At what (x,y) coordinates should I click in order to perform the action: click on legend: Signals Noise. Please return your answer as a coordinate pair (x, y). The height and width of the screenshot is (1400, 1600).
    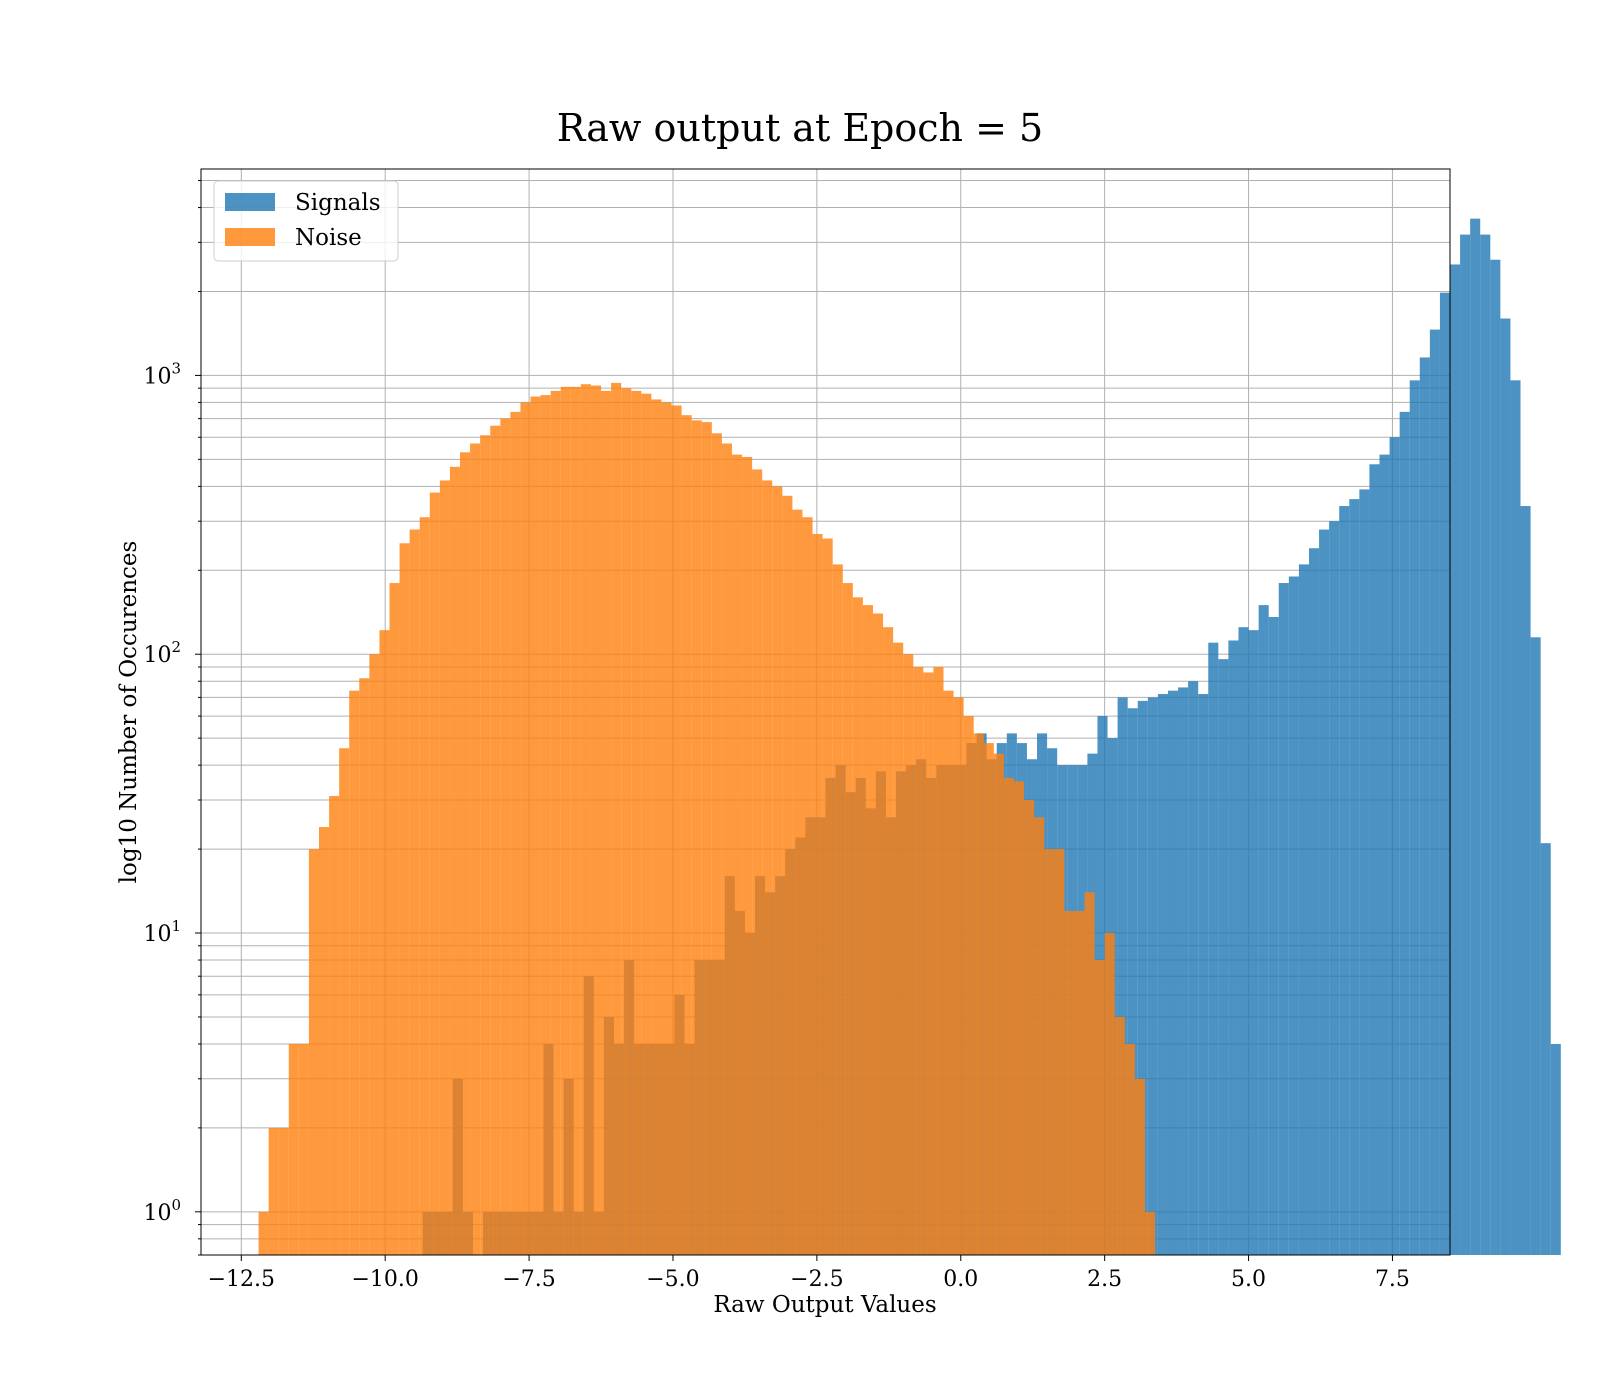
    Looking at the image, I should click on (306, 221).